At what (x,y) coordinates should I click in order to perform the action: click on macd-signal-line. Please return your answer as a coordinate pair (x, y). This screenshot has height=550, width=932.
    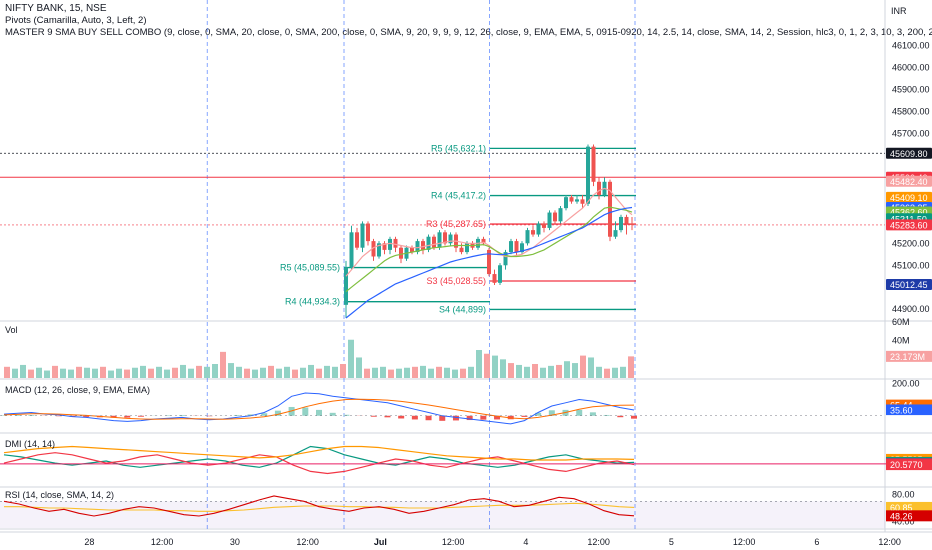
    Looking at the image, I should click on (319, 409).